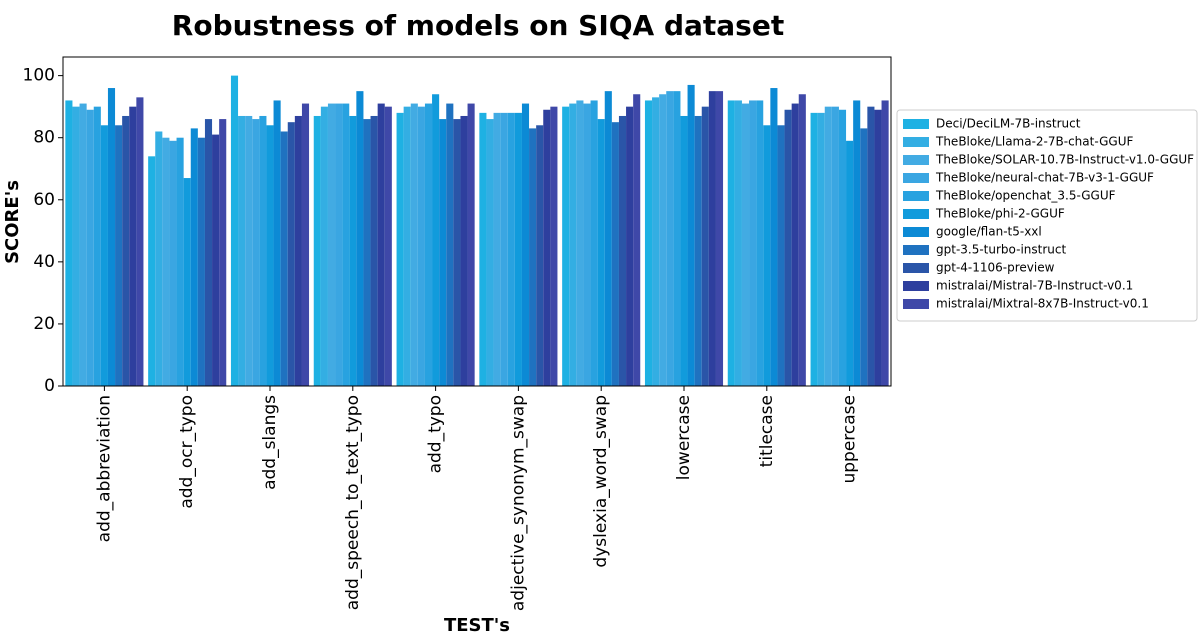 The image size is (1200, 641). I want to click on legend-frame, so click(1047, 215).